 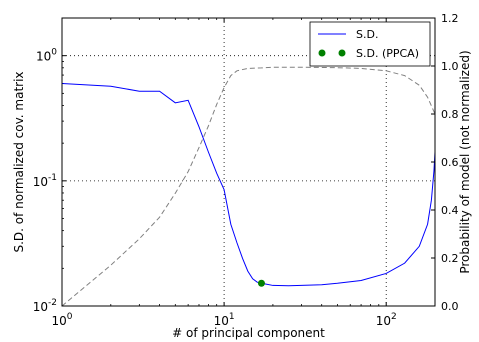 I want to click on right-y-tick-label: 0.0, so click(x=450, y=306).